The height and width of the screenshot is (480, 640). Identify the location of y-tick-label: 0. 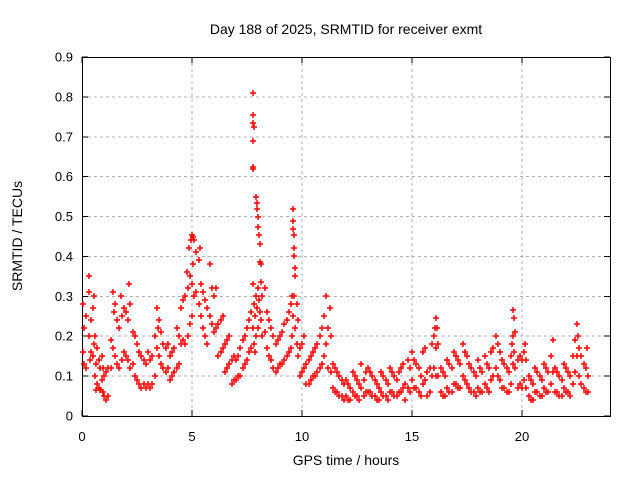
(69, 416).